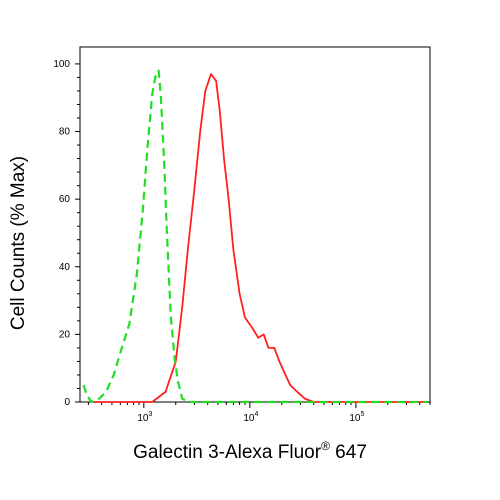 The height and width of the screenshot is (500, 500). I want to click on x-axis-label-suffix: 647, so click(348, 452).